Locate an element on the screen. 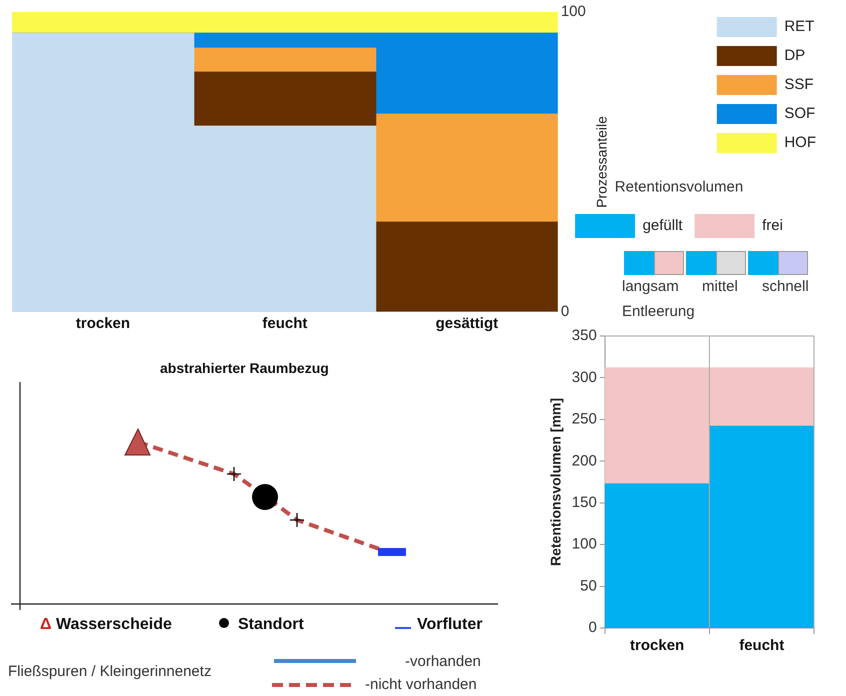 This screenshot has height=696, width=846. text: schnell is located at coordinates (785, 286).